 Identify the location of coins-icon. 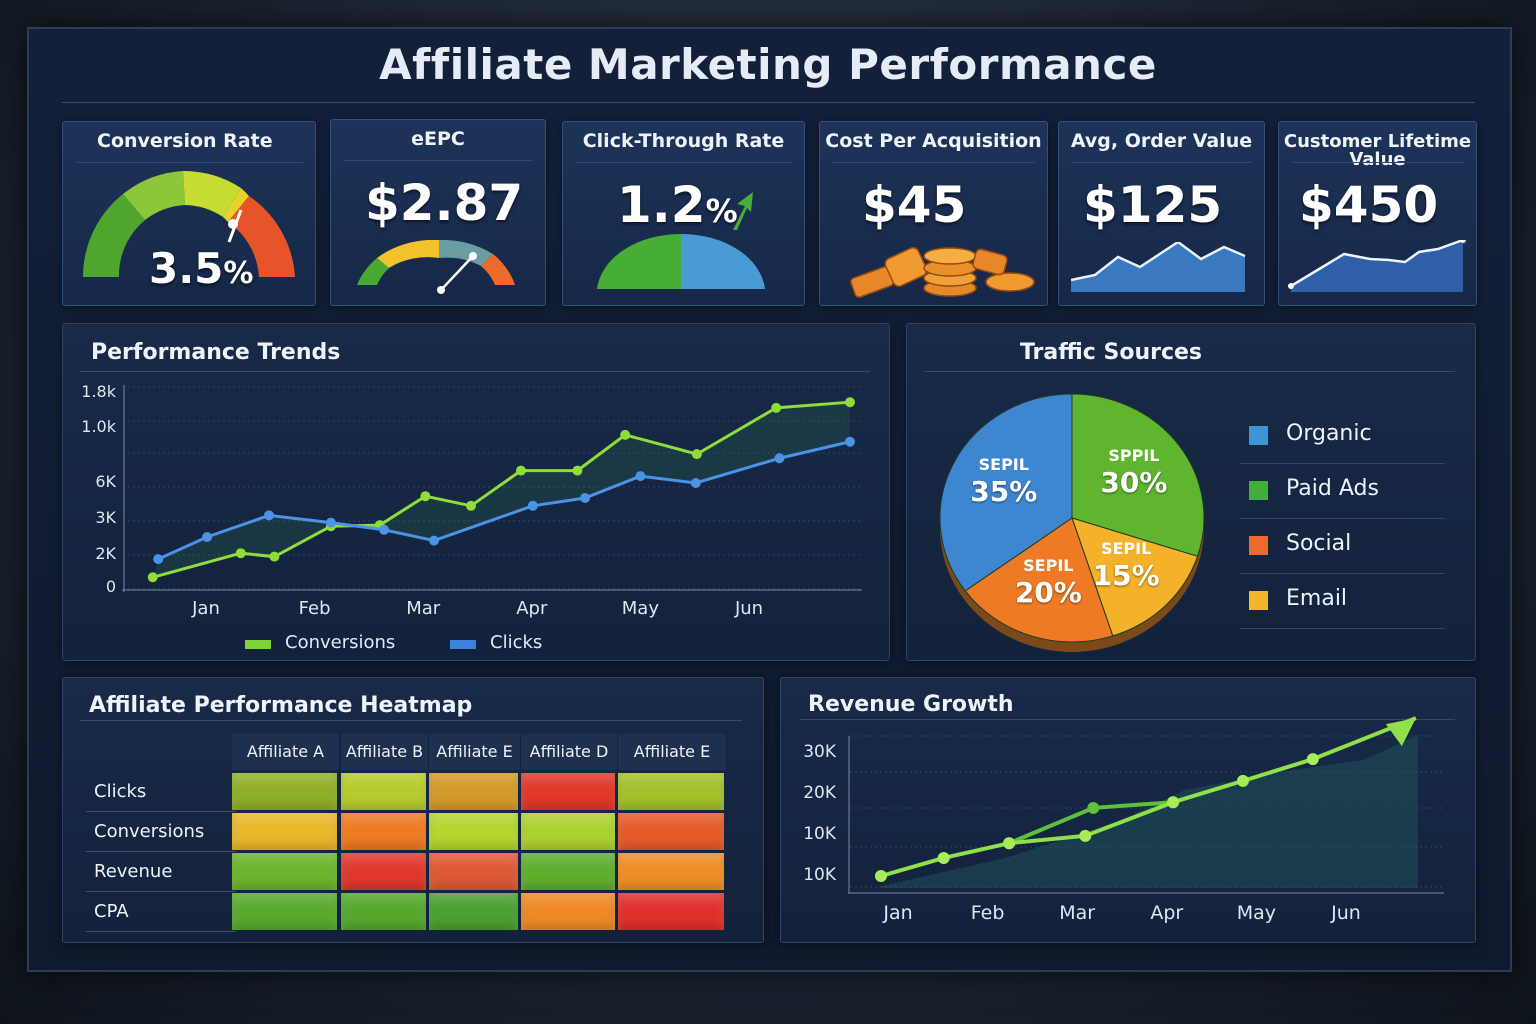
(942, 272).